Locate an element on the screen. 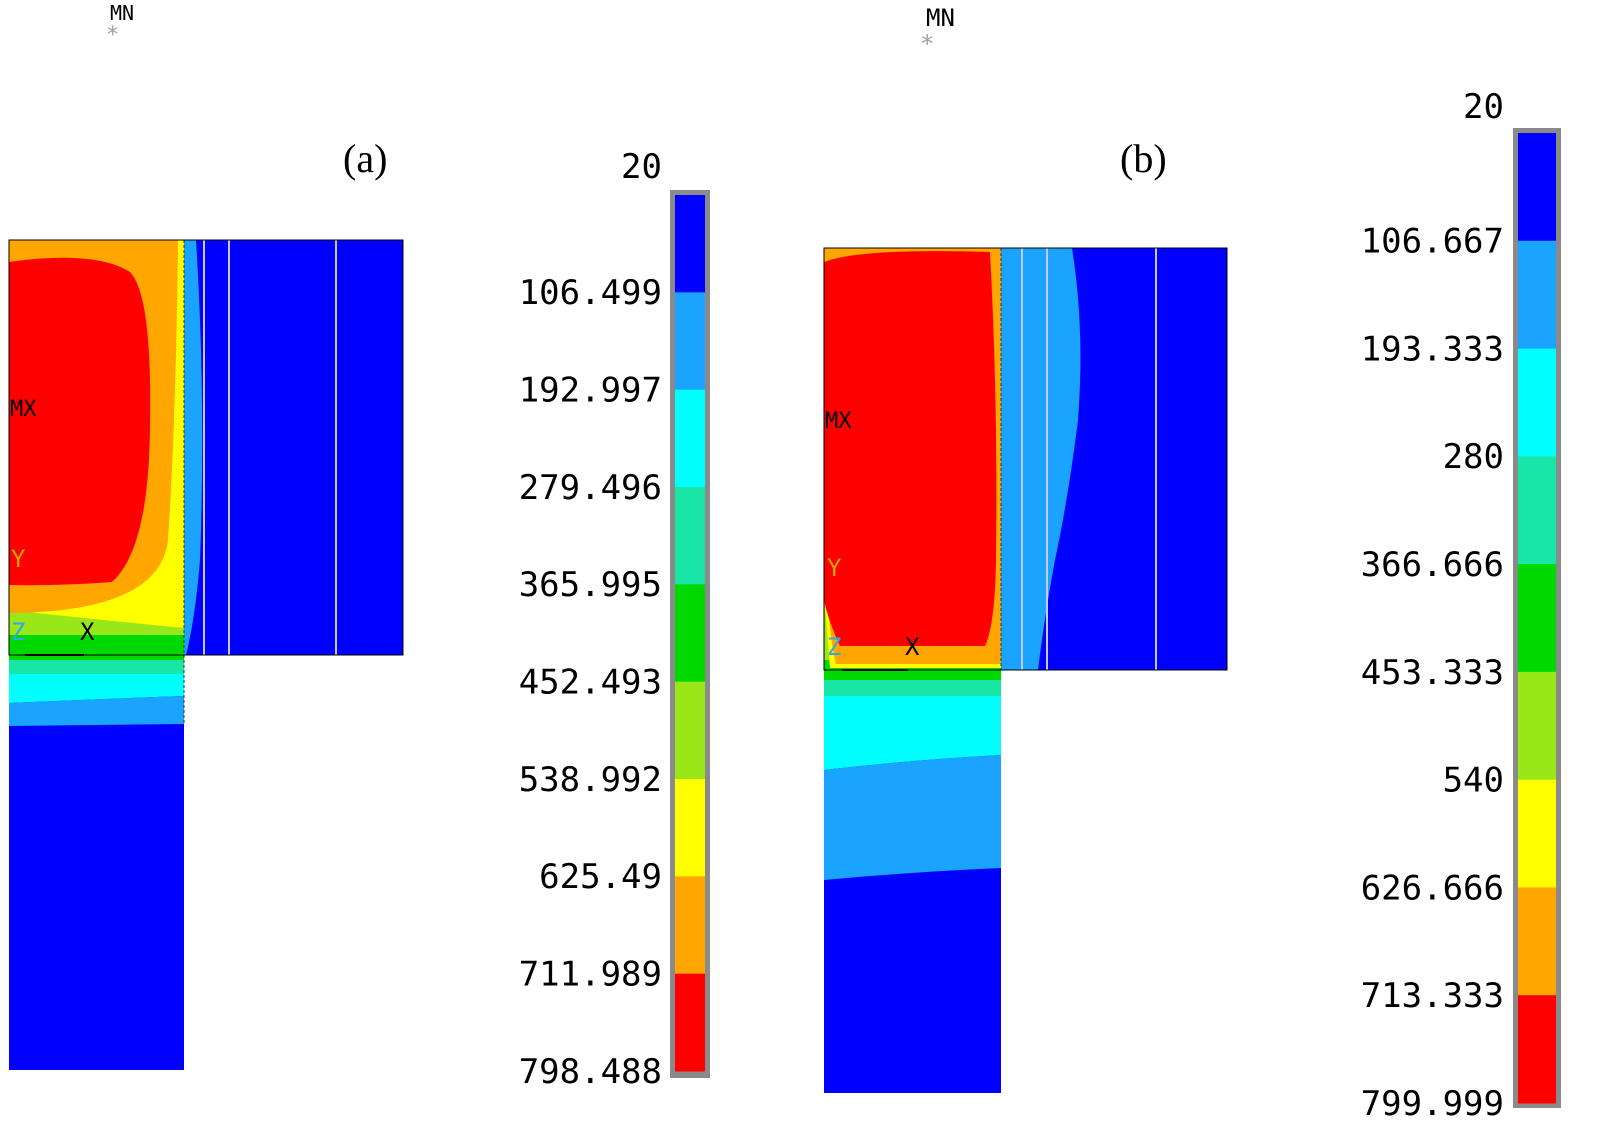  legend-value-label: 193.333 is located at coordinates (1432, 349).